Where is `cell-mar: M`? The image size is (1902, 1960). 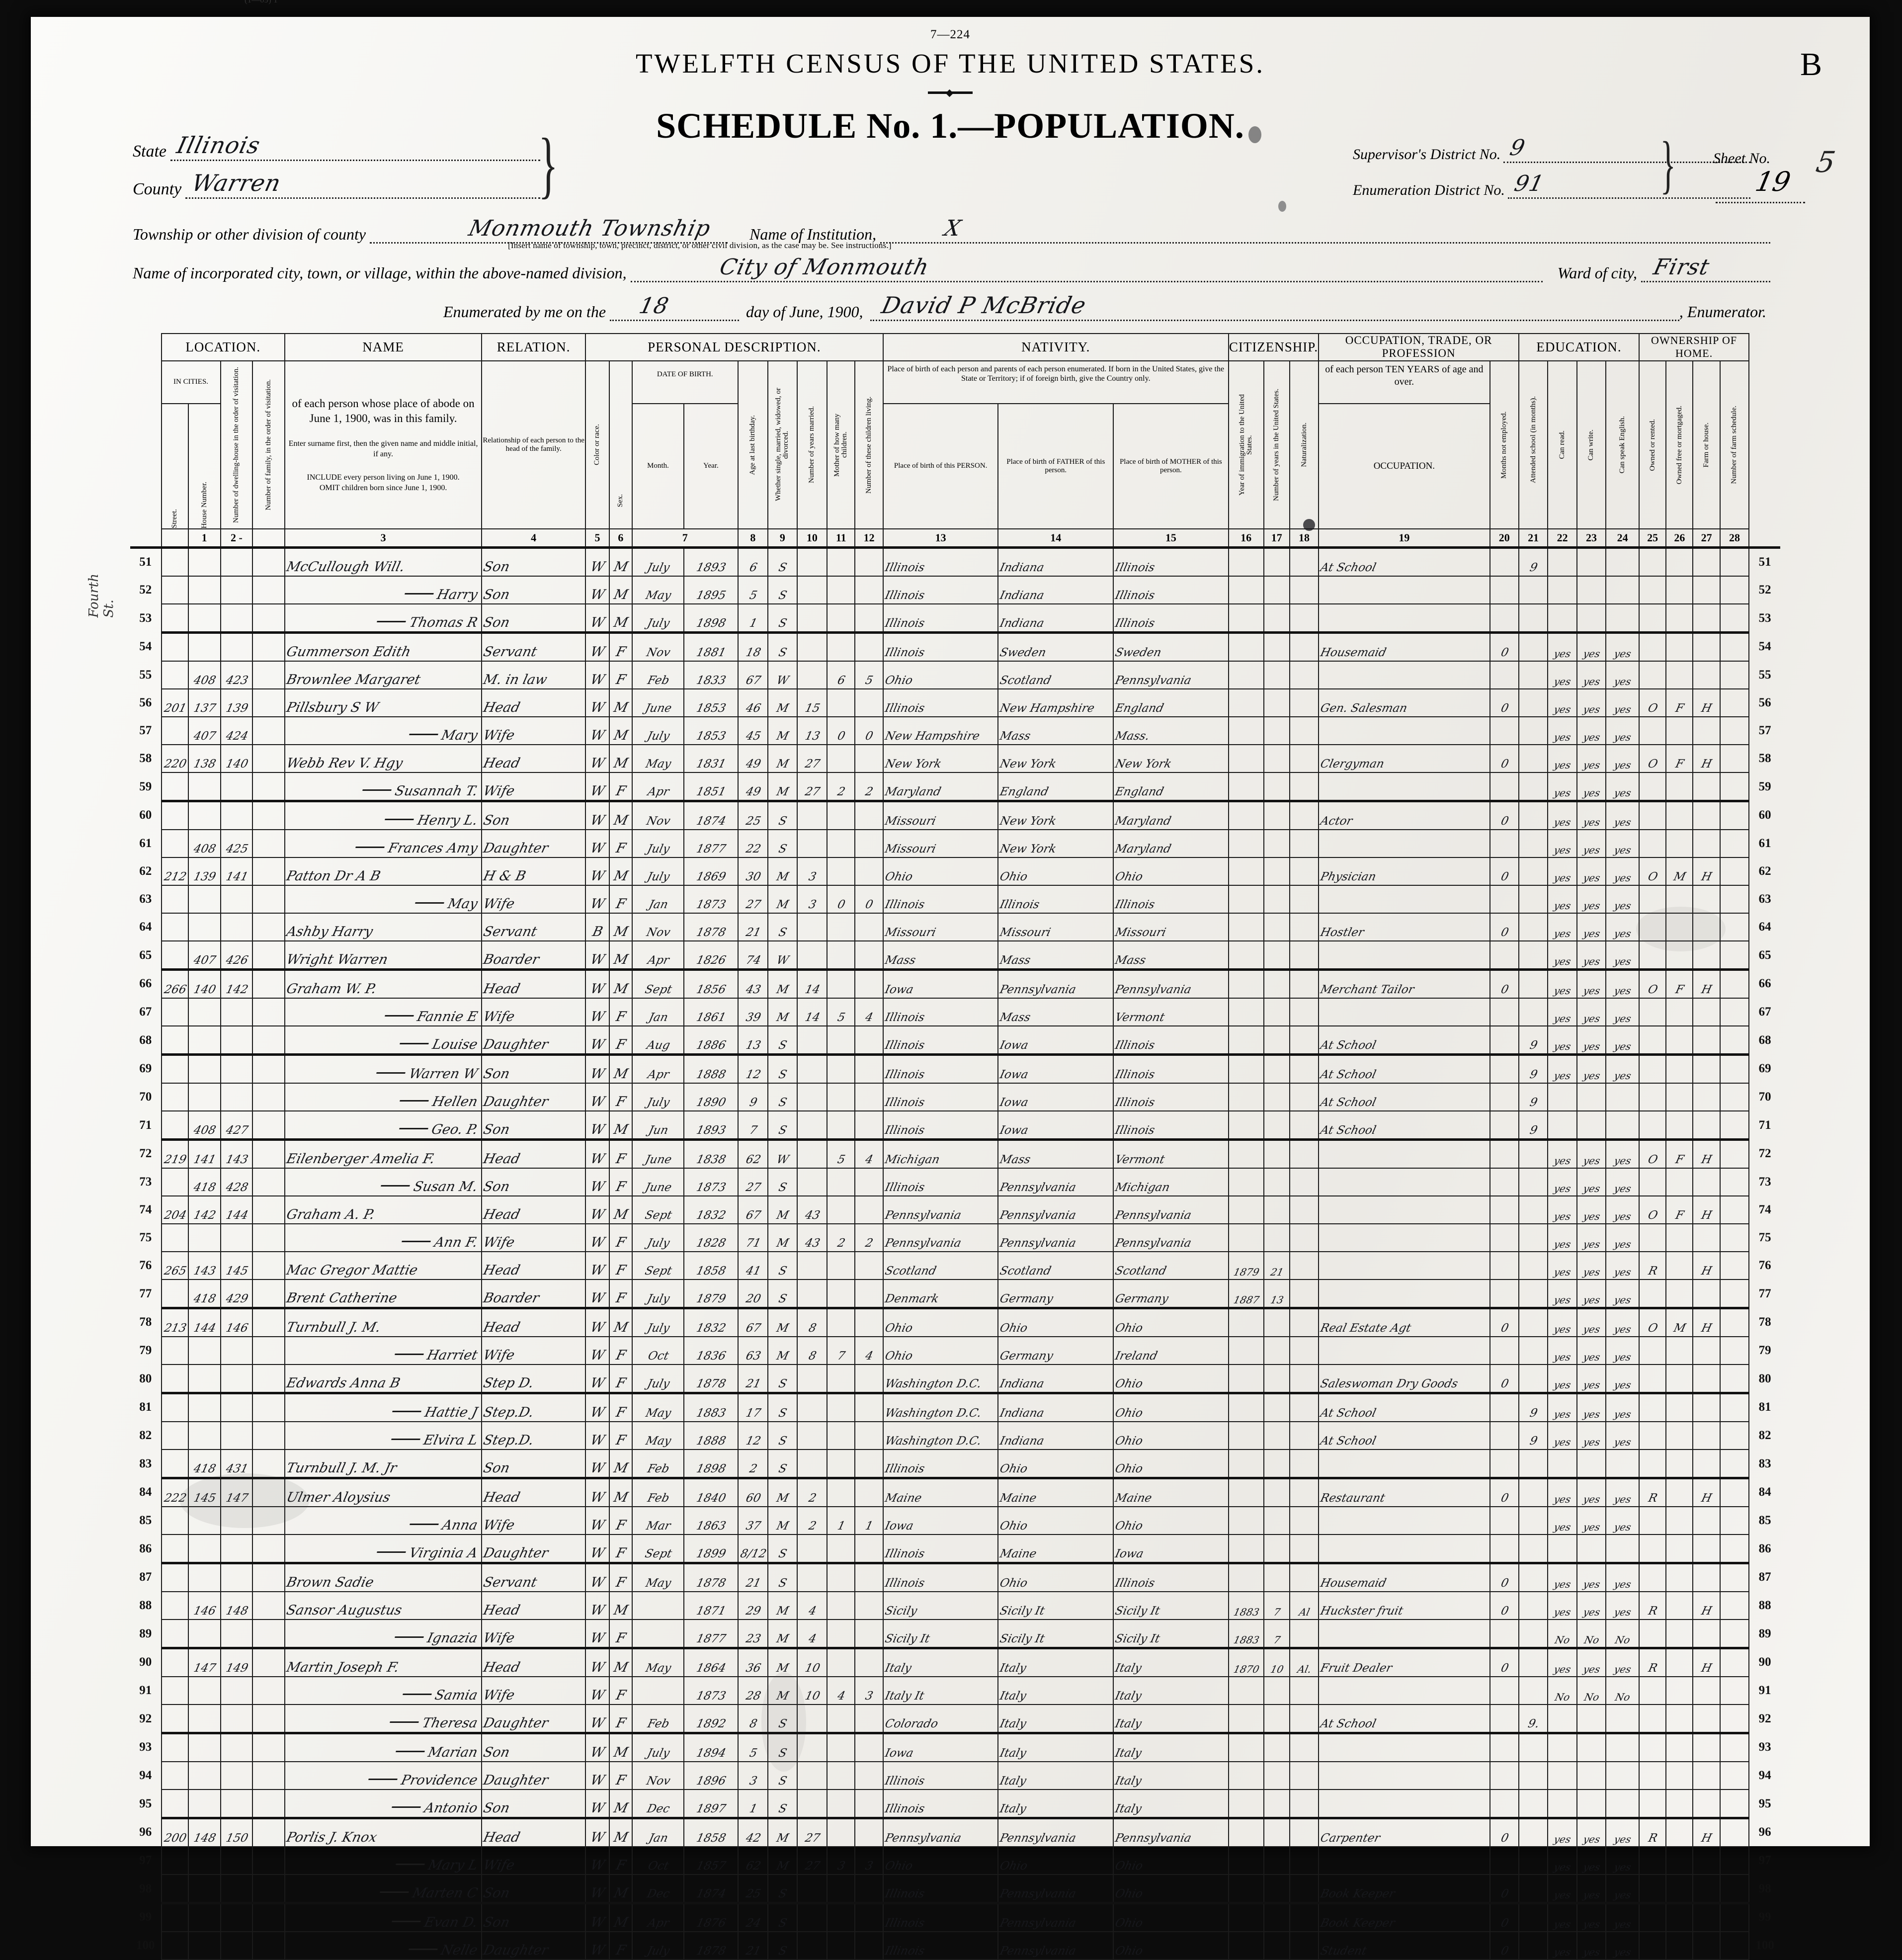 cell-mar: M is located at coordinates (782, 1011).